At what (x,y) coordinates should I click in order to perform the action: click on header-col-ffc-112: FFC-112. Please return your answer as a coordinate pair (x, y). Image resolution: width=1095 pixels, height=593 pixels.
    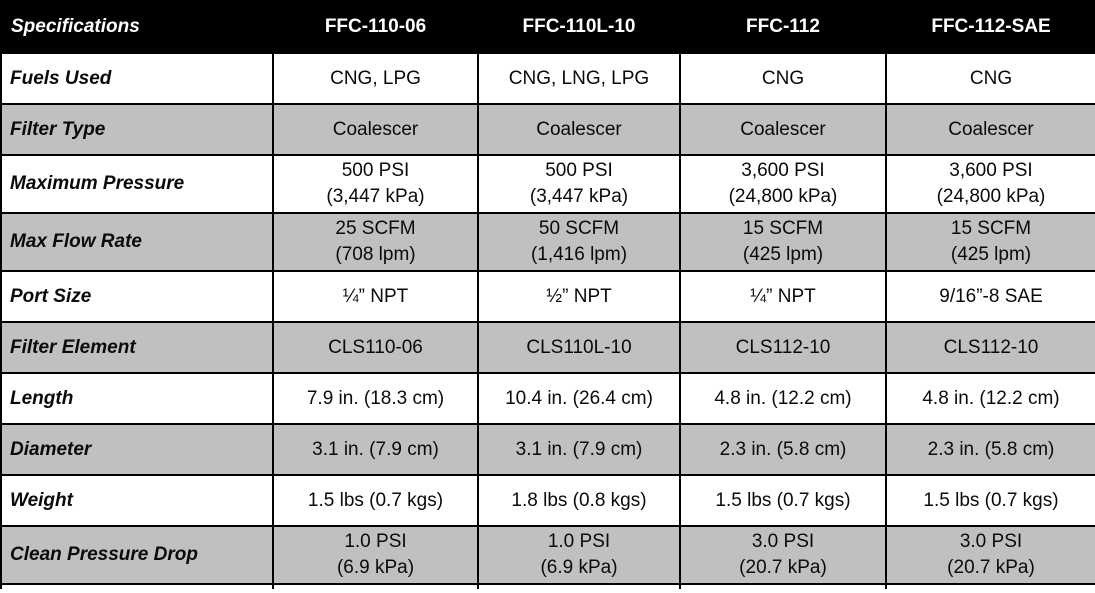
    Looking at the image, I should click on (783, 27).